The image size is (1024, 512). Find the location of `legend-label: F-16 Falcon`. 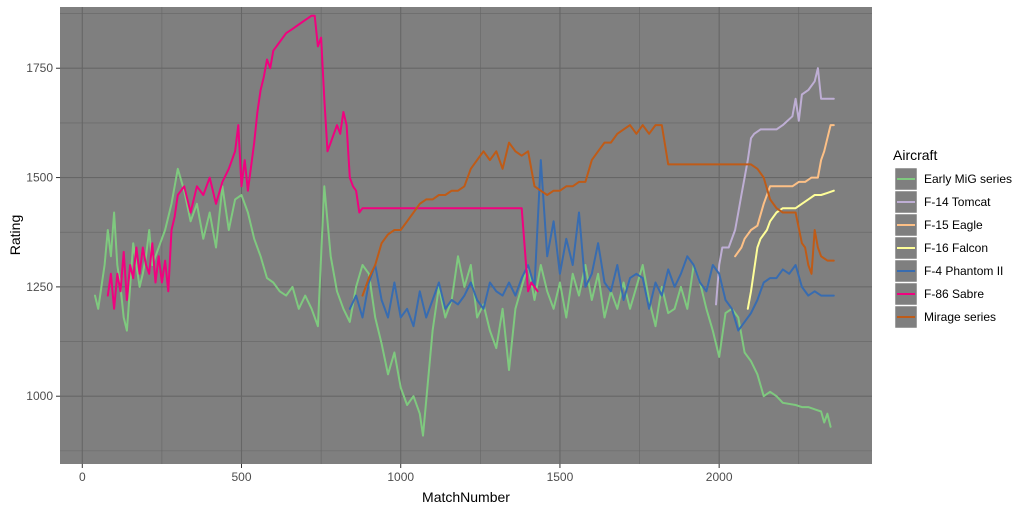

legend-label: F-16 Falcon is located at coordinates (956, 248).